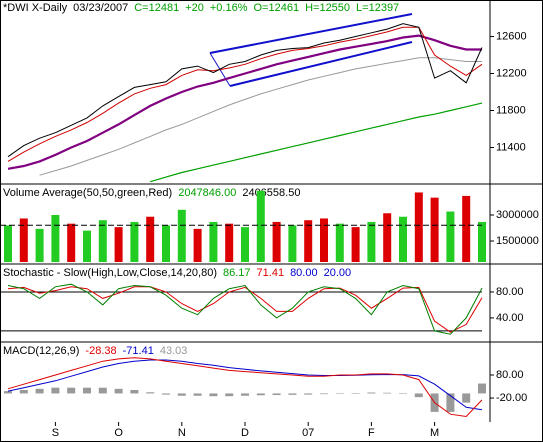  What do you see at coordinates (277, 8) in the screenshot?
I see `info-value: O=12461` at bounding box center [277, 8].